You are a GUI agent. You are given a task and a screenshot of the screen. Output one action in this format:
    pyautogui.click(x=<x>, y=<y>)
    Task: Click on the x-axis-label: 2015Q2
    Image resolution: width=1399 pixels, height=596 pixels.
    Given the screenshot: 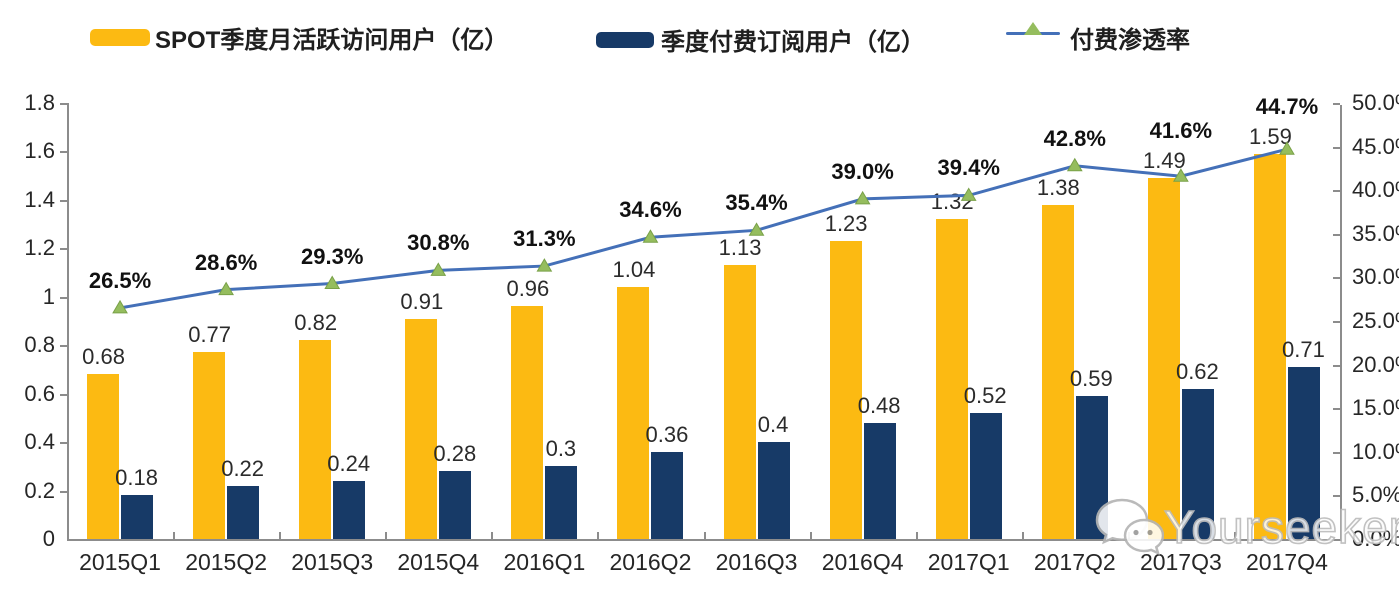 What is the action you would take?
    pyautogui.click(x=226, y=562)
    